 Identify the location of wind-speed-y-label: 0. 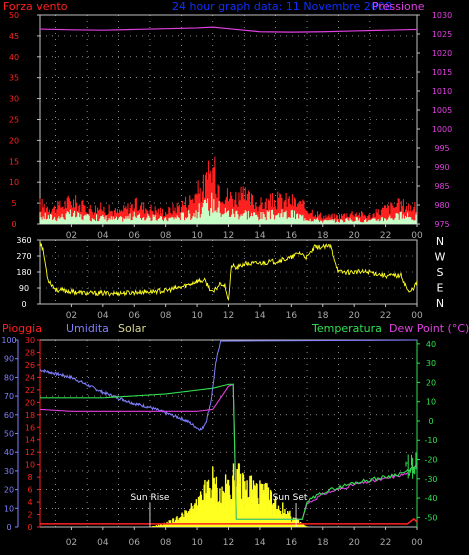
(13, 224).